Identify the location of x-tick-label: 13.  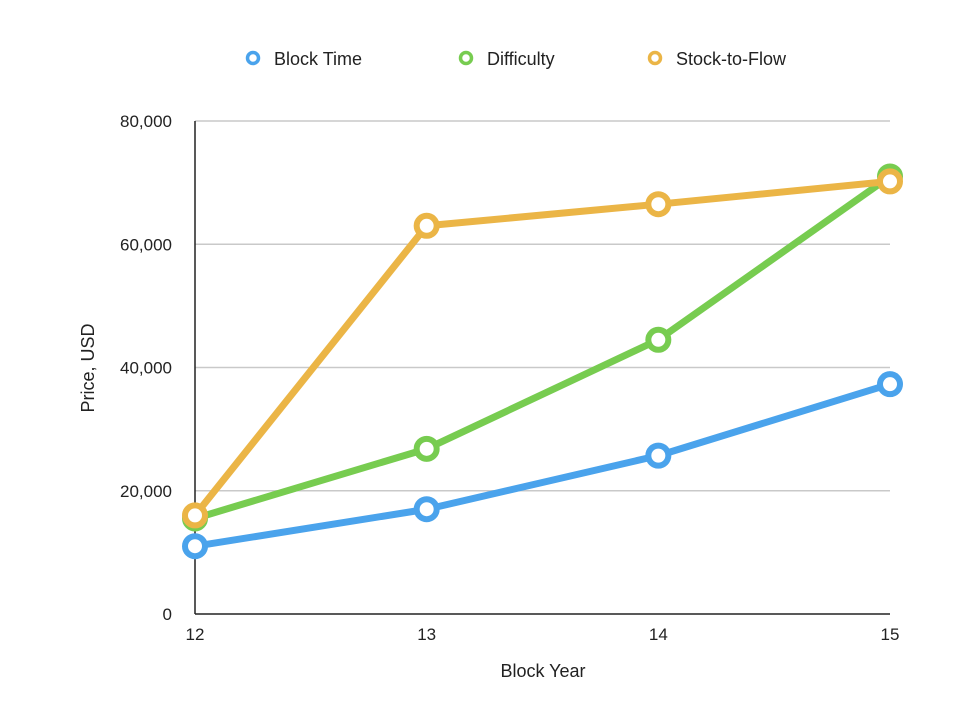
(426, 634).